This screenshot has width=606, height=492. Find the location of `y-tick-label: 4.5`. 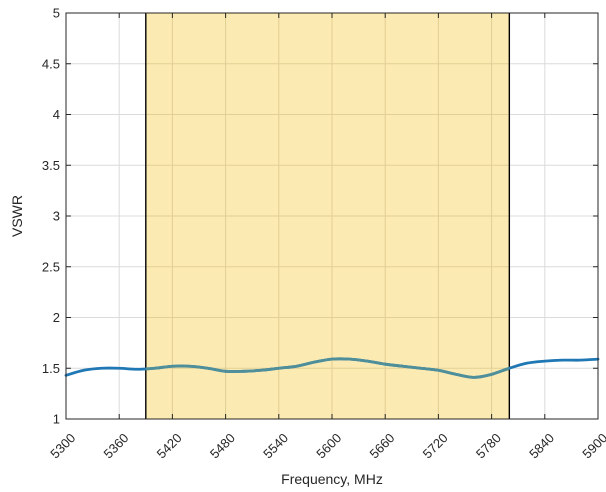

y-tick-label: 4.5 is located at coordinates (51, 63).